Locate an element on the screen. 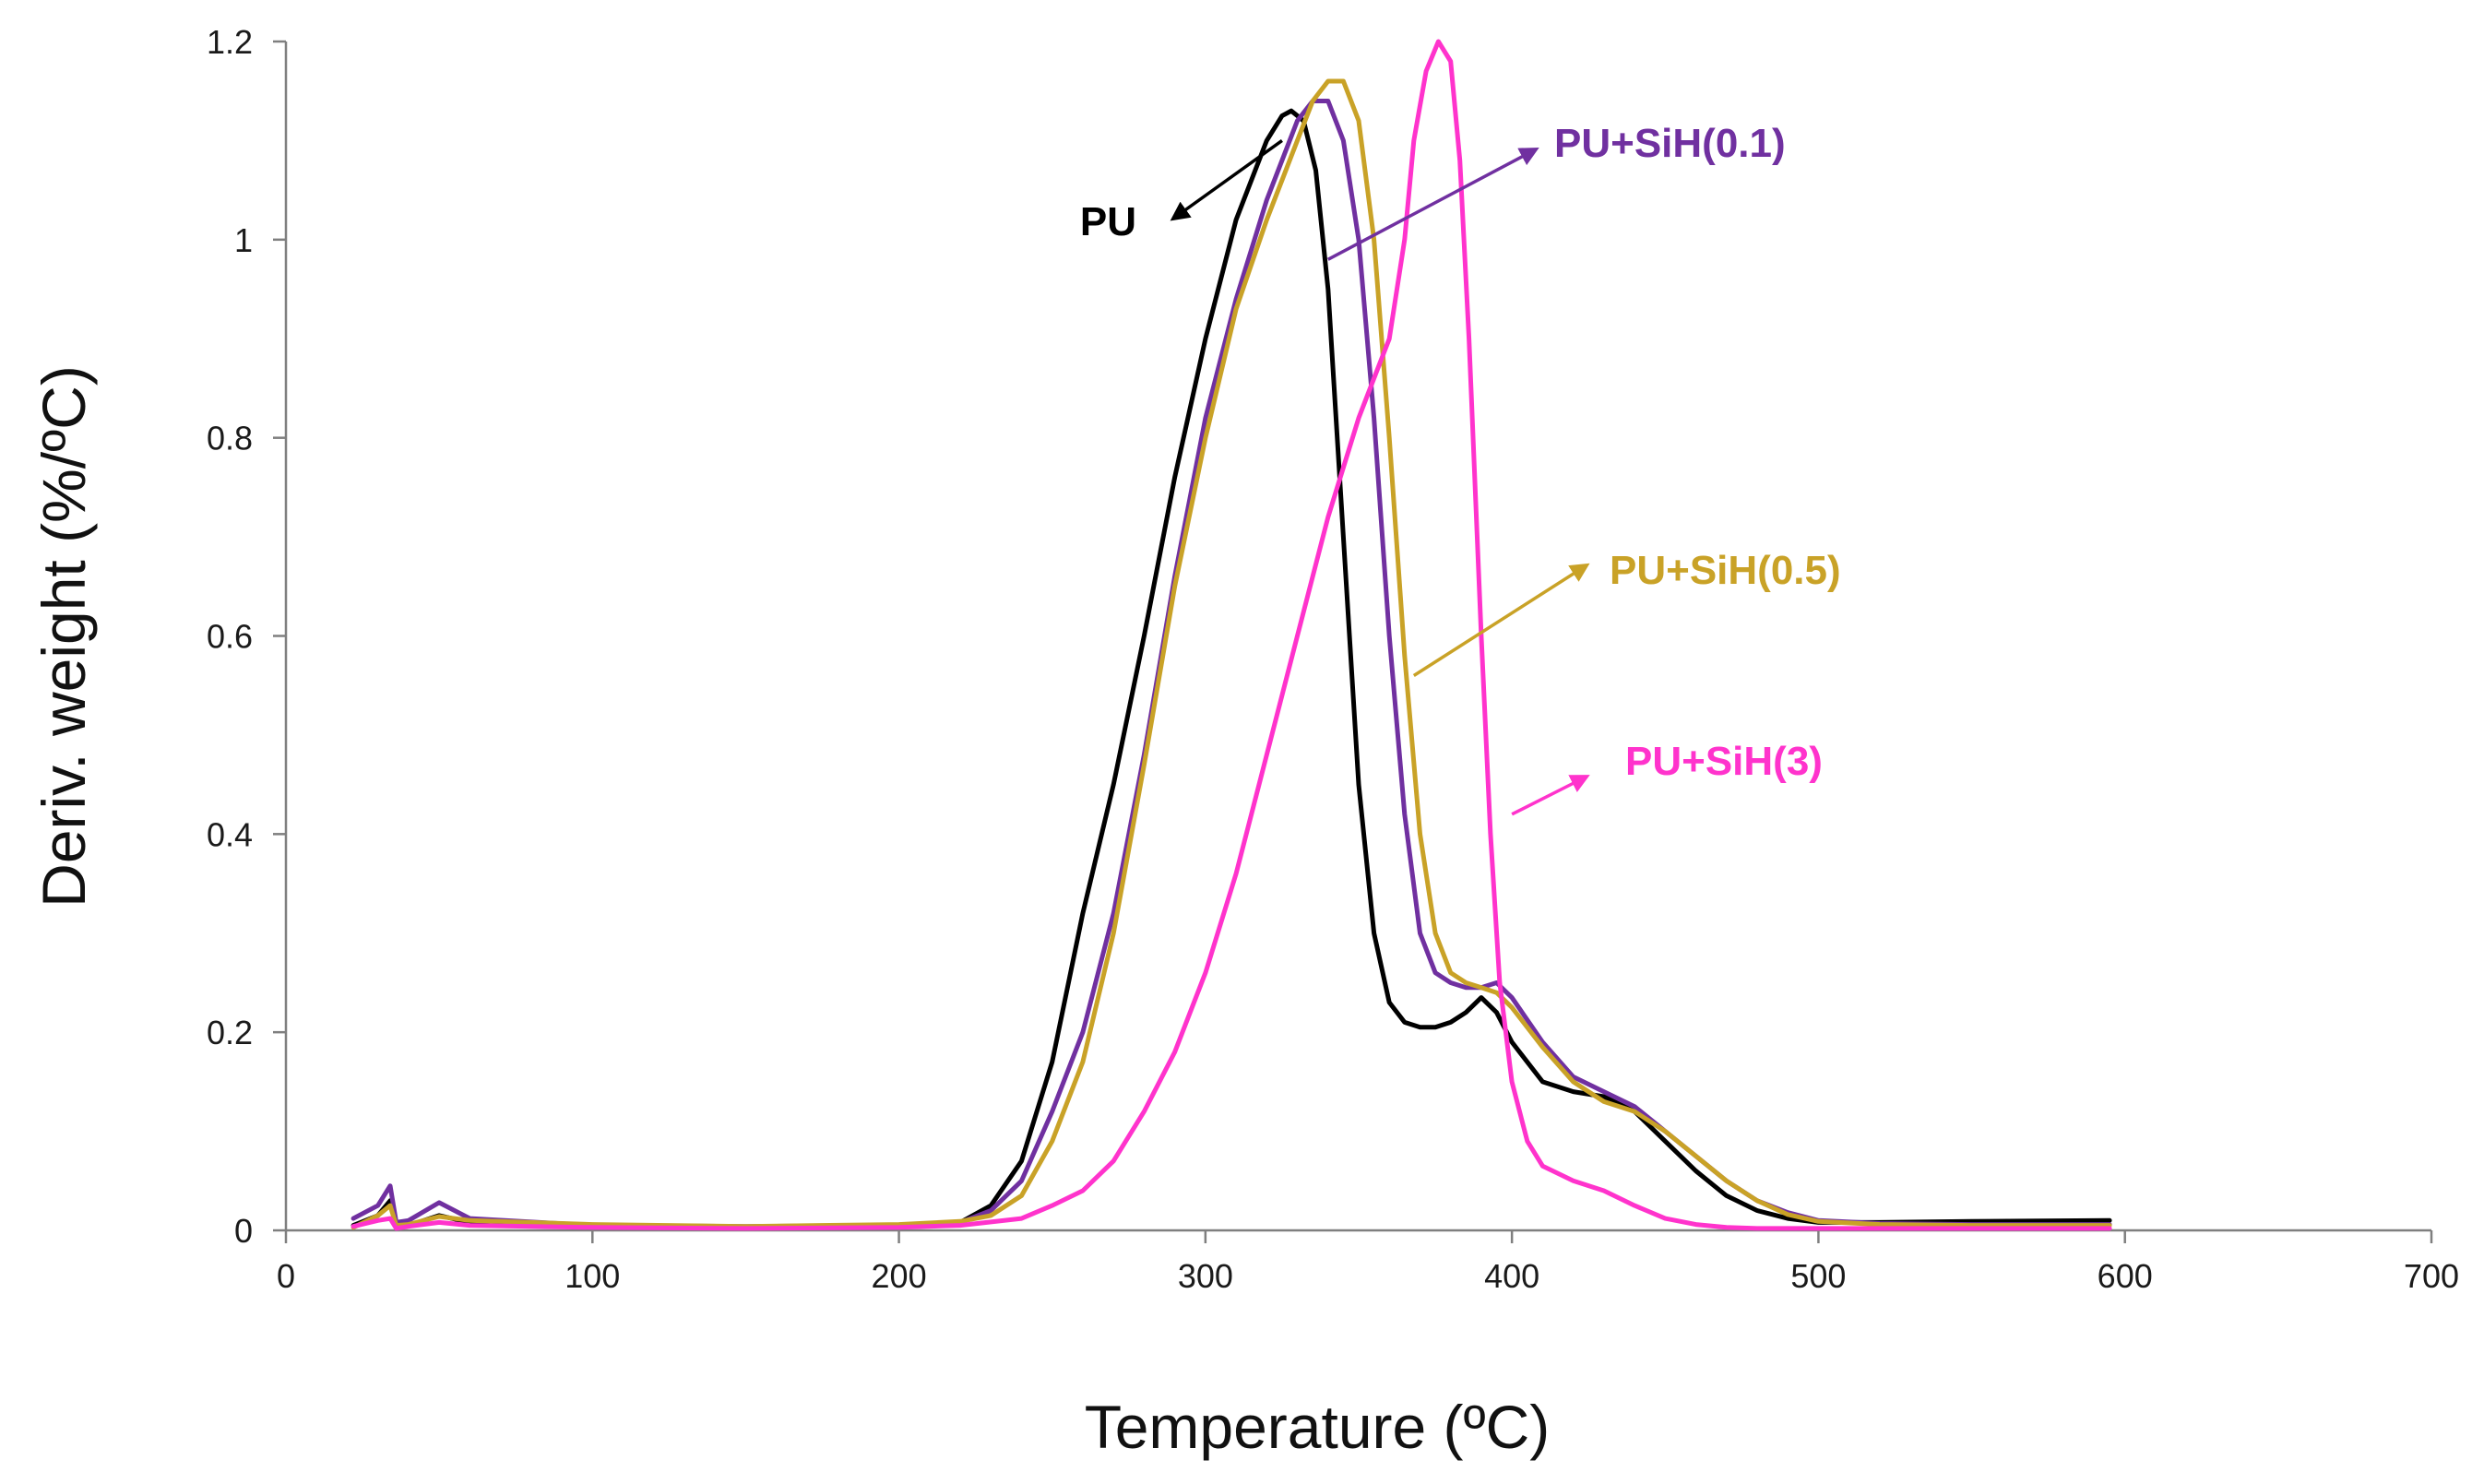 The width and height of the screenshot is (2484, 1484). y-tick-label: 0.8 is located at coordinates (230, 438).